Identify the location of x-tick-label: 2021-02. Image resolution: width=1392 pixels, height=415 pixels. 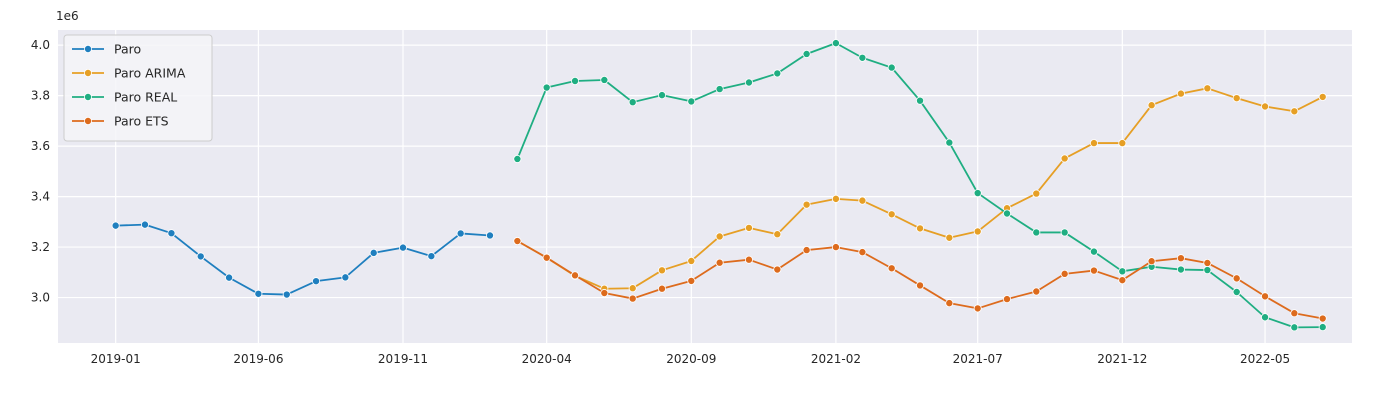
(836, 359).